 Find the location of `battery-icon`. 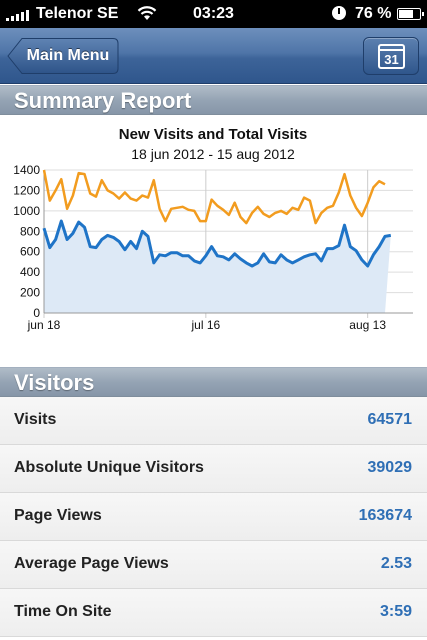

battery-icon is located at coordinates (410, 14).